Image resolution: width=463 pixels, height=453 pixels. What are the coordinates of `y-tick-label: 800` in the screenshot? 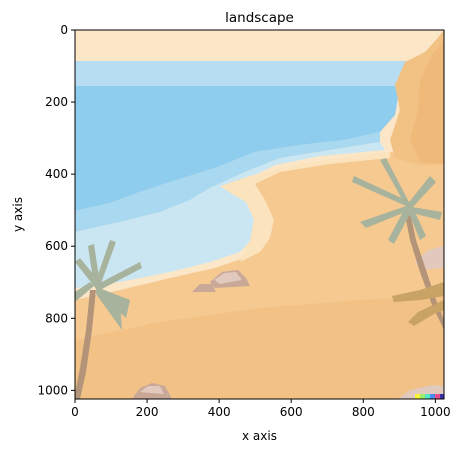 It's located at (56, 318).